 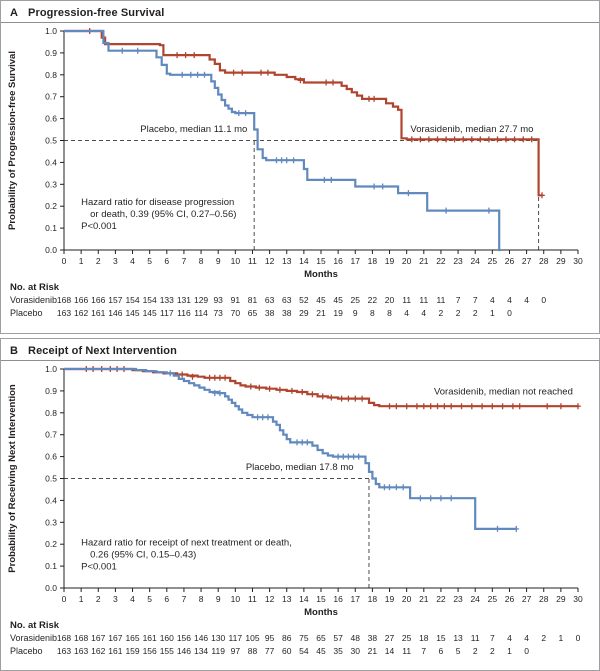 What do you see at coordinates (51, 566) in the screenshot?
I see `y-tick-label: 0.1` at bounding box center [51, 566].